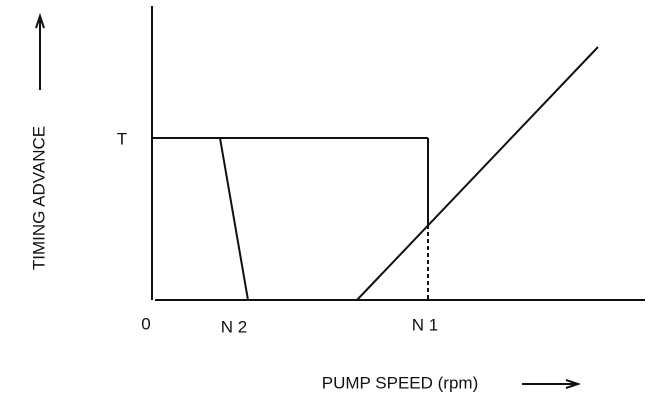  What do you see at coordinates (38, 198) in the screenshot?
I see `y-axis-title: TIMING ADVANCE` at bounding box center [38, 198].